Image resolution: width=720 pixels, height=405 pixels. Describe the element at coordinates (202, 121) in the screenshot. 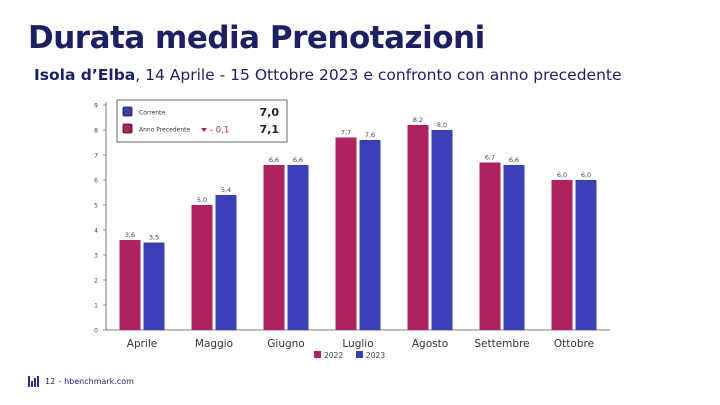

I see `summary-box` at that location.